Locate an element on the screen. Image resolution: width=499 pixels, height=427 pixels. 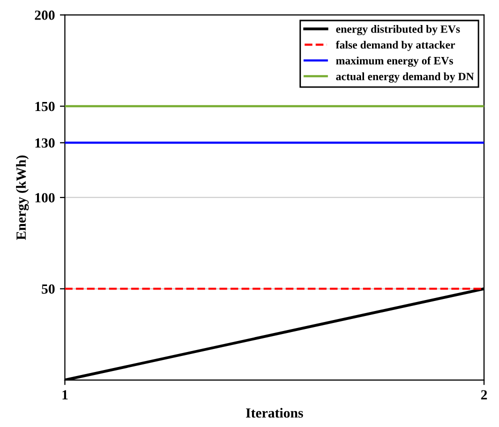
legend-label: false demand by attacker is located at coordinates (395, 45).